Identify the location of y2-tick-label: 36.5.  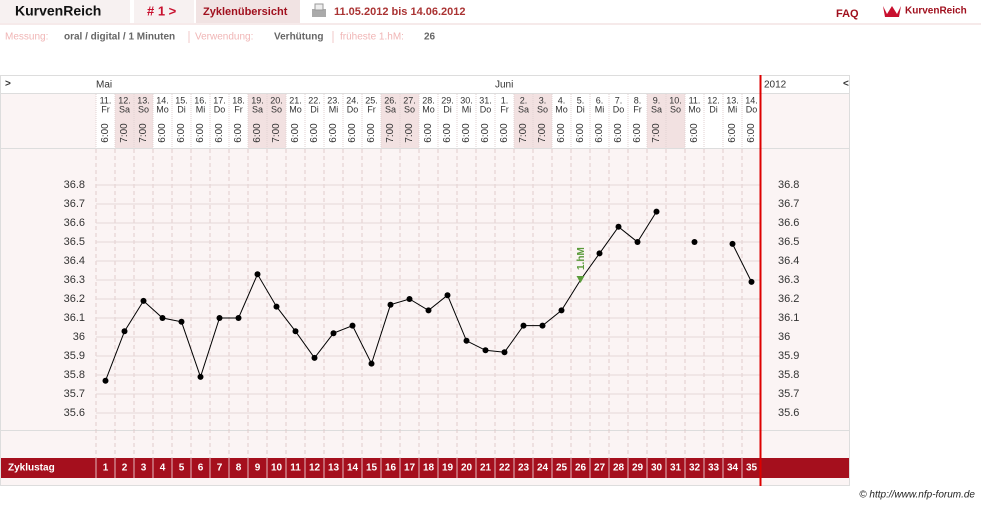
(788, 242).